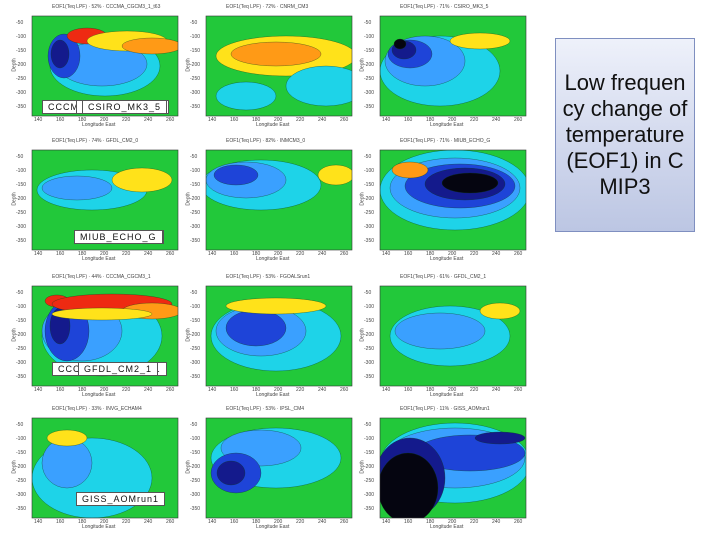 The image size is (720, 540). What do you see at coordinates (125, 107) in the screenshot?
I see `model-label: CSIRO_MK3_5` at bounding box center [125, 107].